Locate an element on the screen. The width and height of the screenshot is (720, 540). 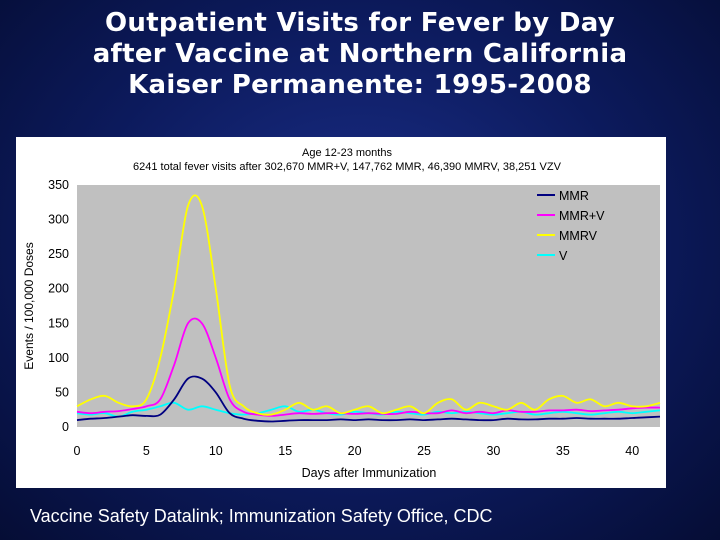
y-tick-label: 250 is located at coordinates (58, 254).